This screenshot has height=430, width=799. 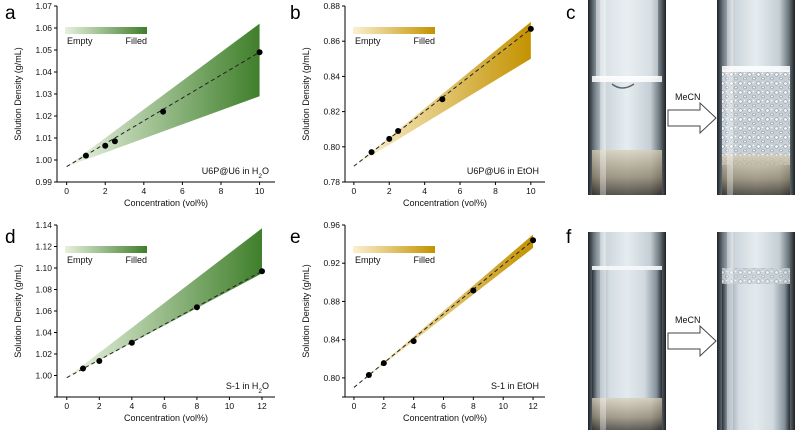 I want to click on legend-empty-label-a: Empty, so click(x=80, y=41).